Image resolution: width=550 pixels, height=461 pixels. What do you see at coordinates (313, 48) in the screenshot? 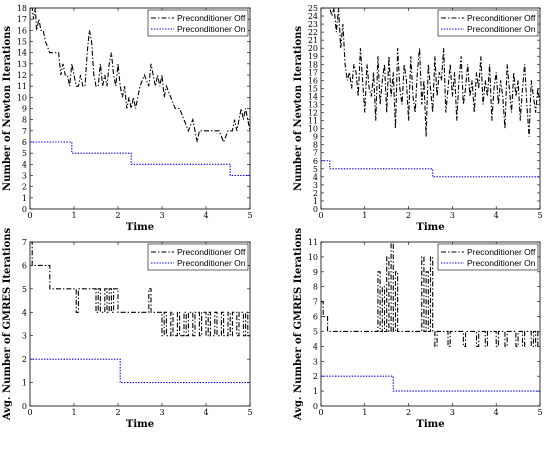
I see `y-tick-label: 20` at bounding box center [313, 48].